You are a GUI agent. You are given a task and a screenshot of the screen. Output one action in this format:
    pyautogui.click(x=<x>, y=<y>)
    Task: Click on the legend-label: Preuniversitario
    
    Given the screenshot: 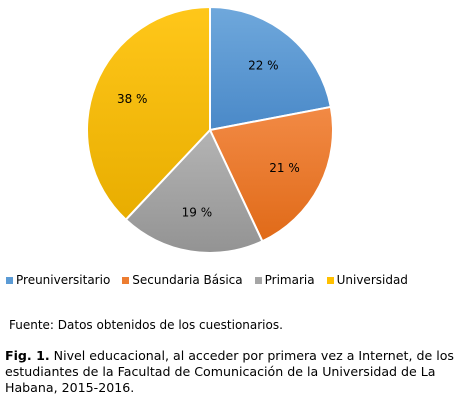 What is the action you would take?
    pyautogui.click(x=63, y=280)
    